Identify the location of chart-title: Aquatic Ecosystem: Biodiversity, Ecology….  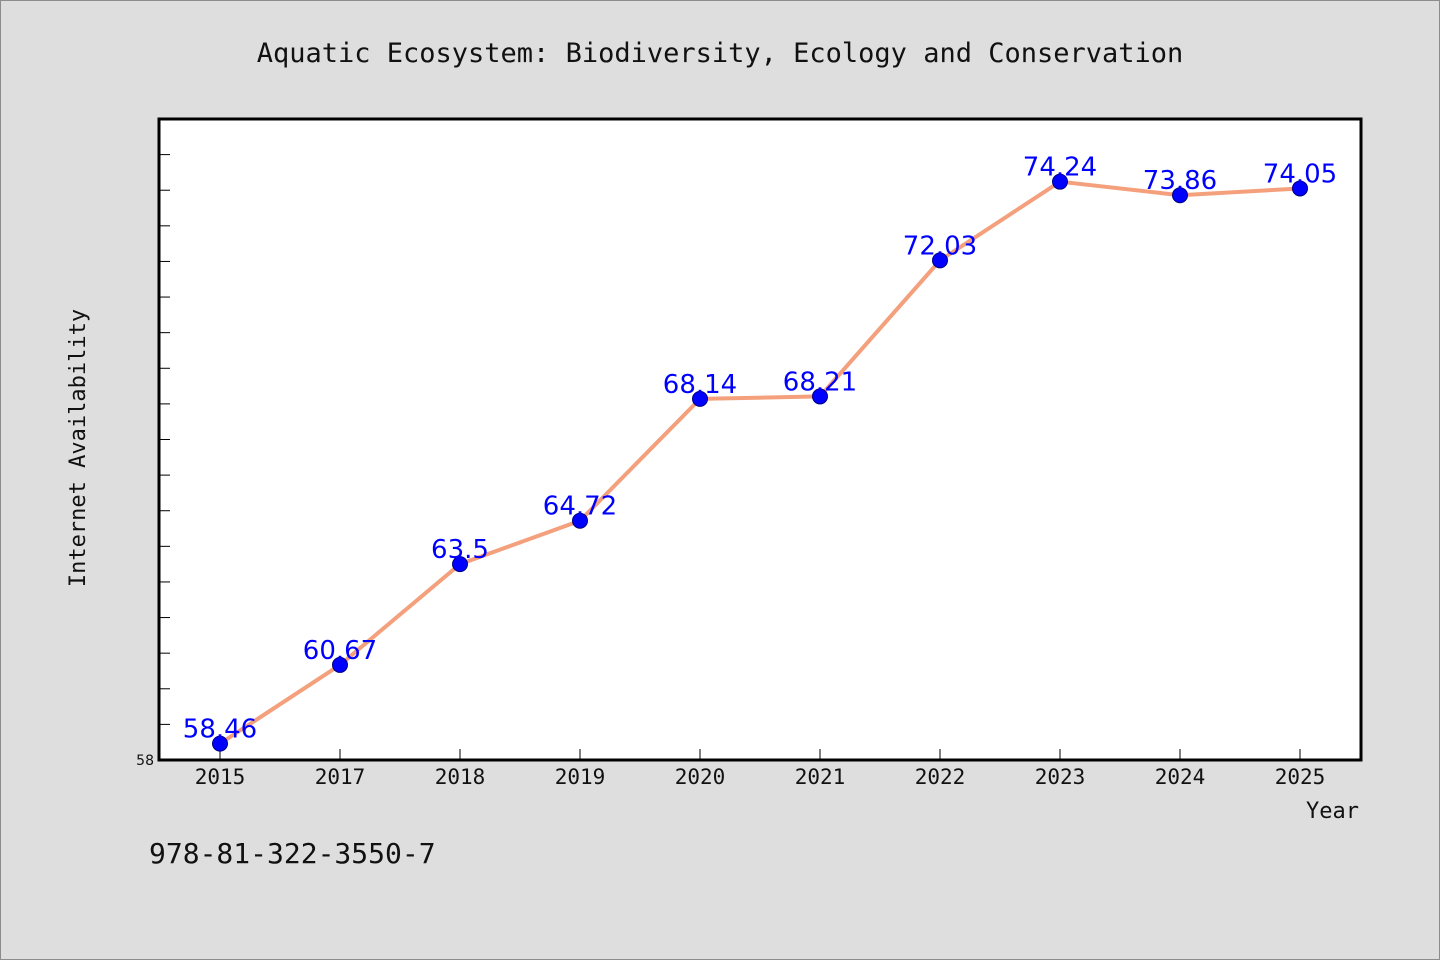
(720, 53).